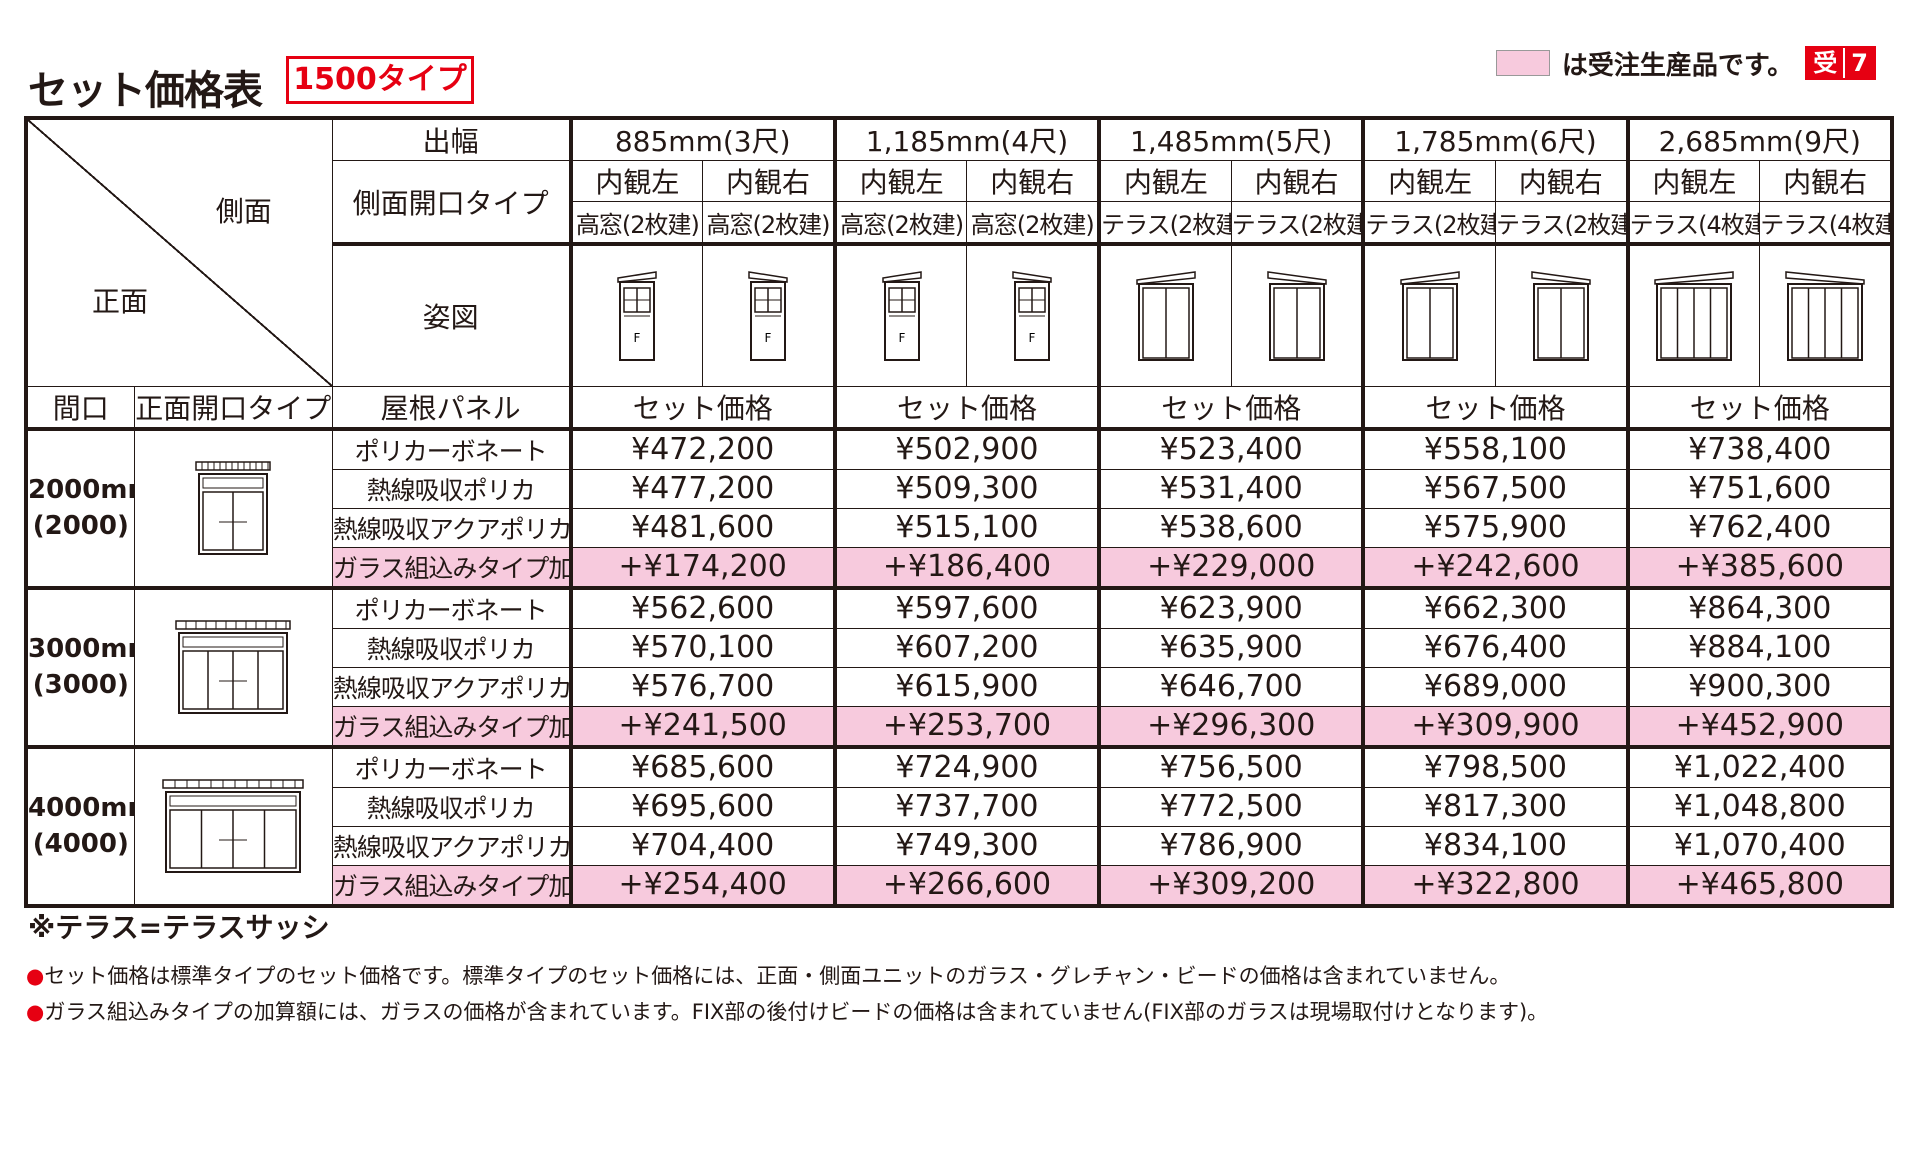 The height and width of the screenshot is (1170, 1910). Describe the element at coordinates (80, 649) in the screenshot. I see `frontage-size-main: 3000mm` at that location.